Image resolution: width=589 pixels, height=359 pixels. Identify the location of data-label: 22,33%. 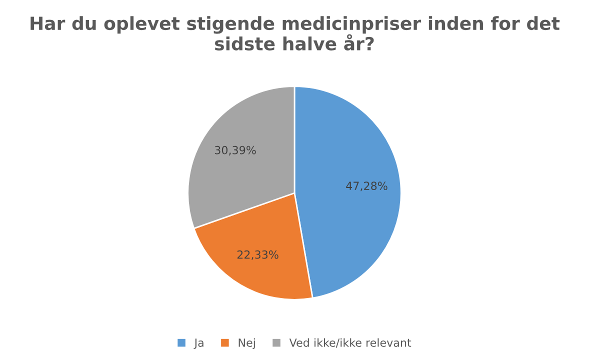
(257, 255).